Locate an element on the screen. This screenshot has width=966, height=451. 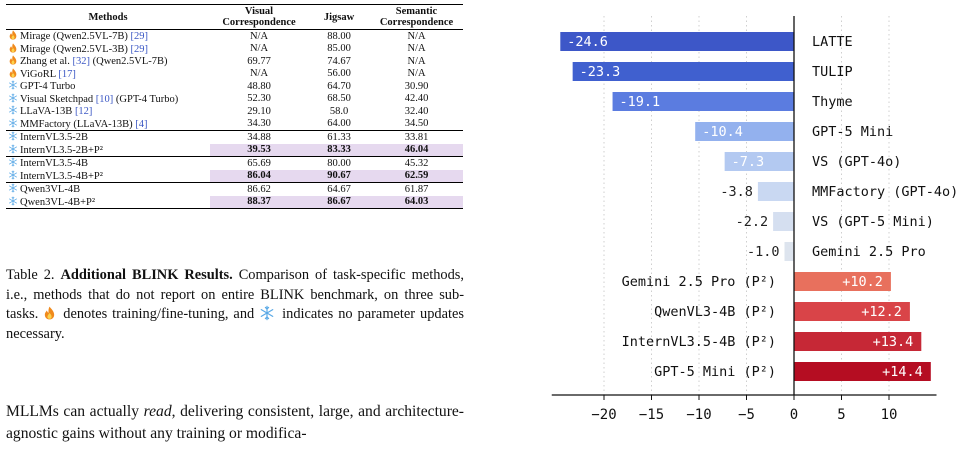
method-name-cell: Mirage (Qwen2.5VL-7B) [29] is located at coordinates (108, 36).